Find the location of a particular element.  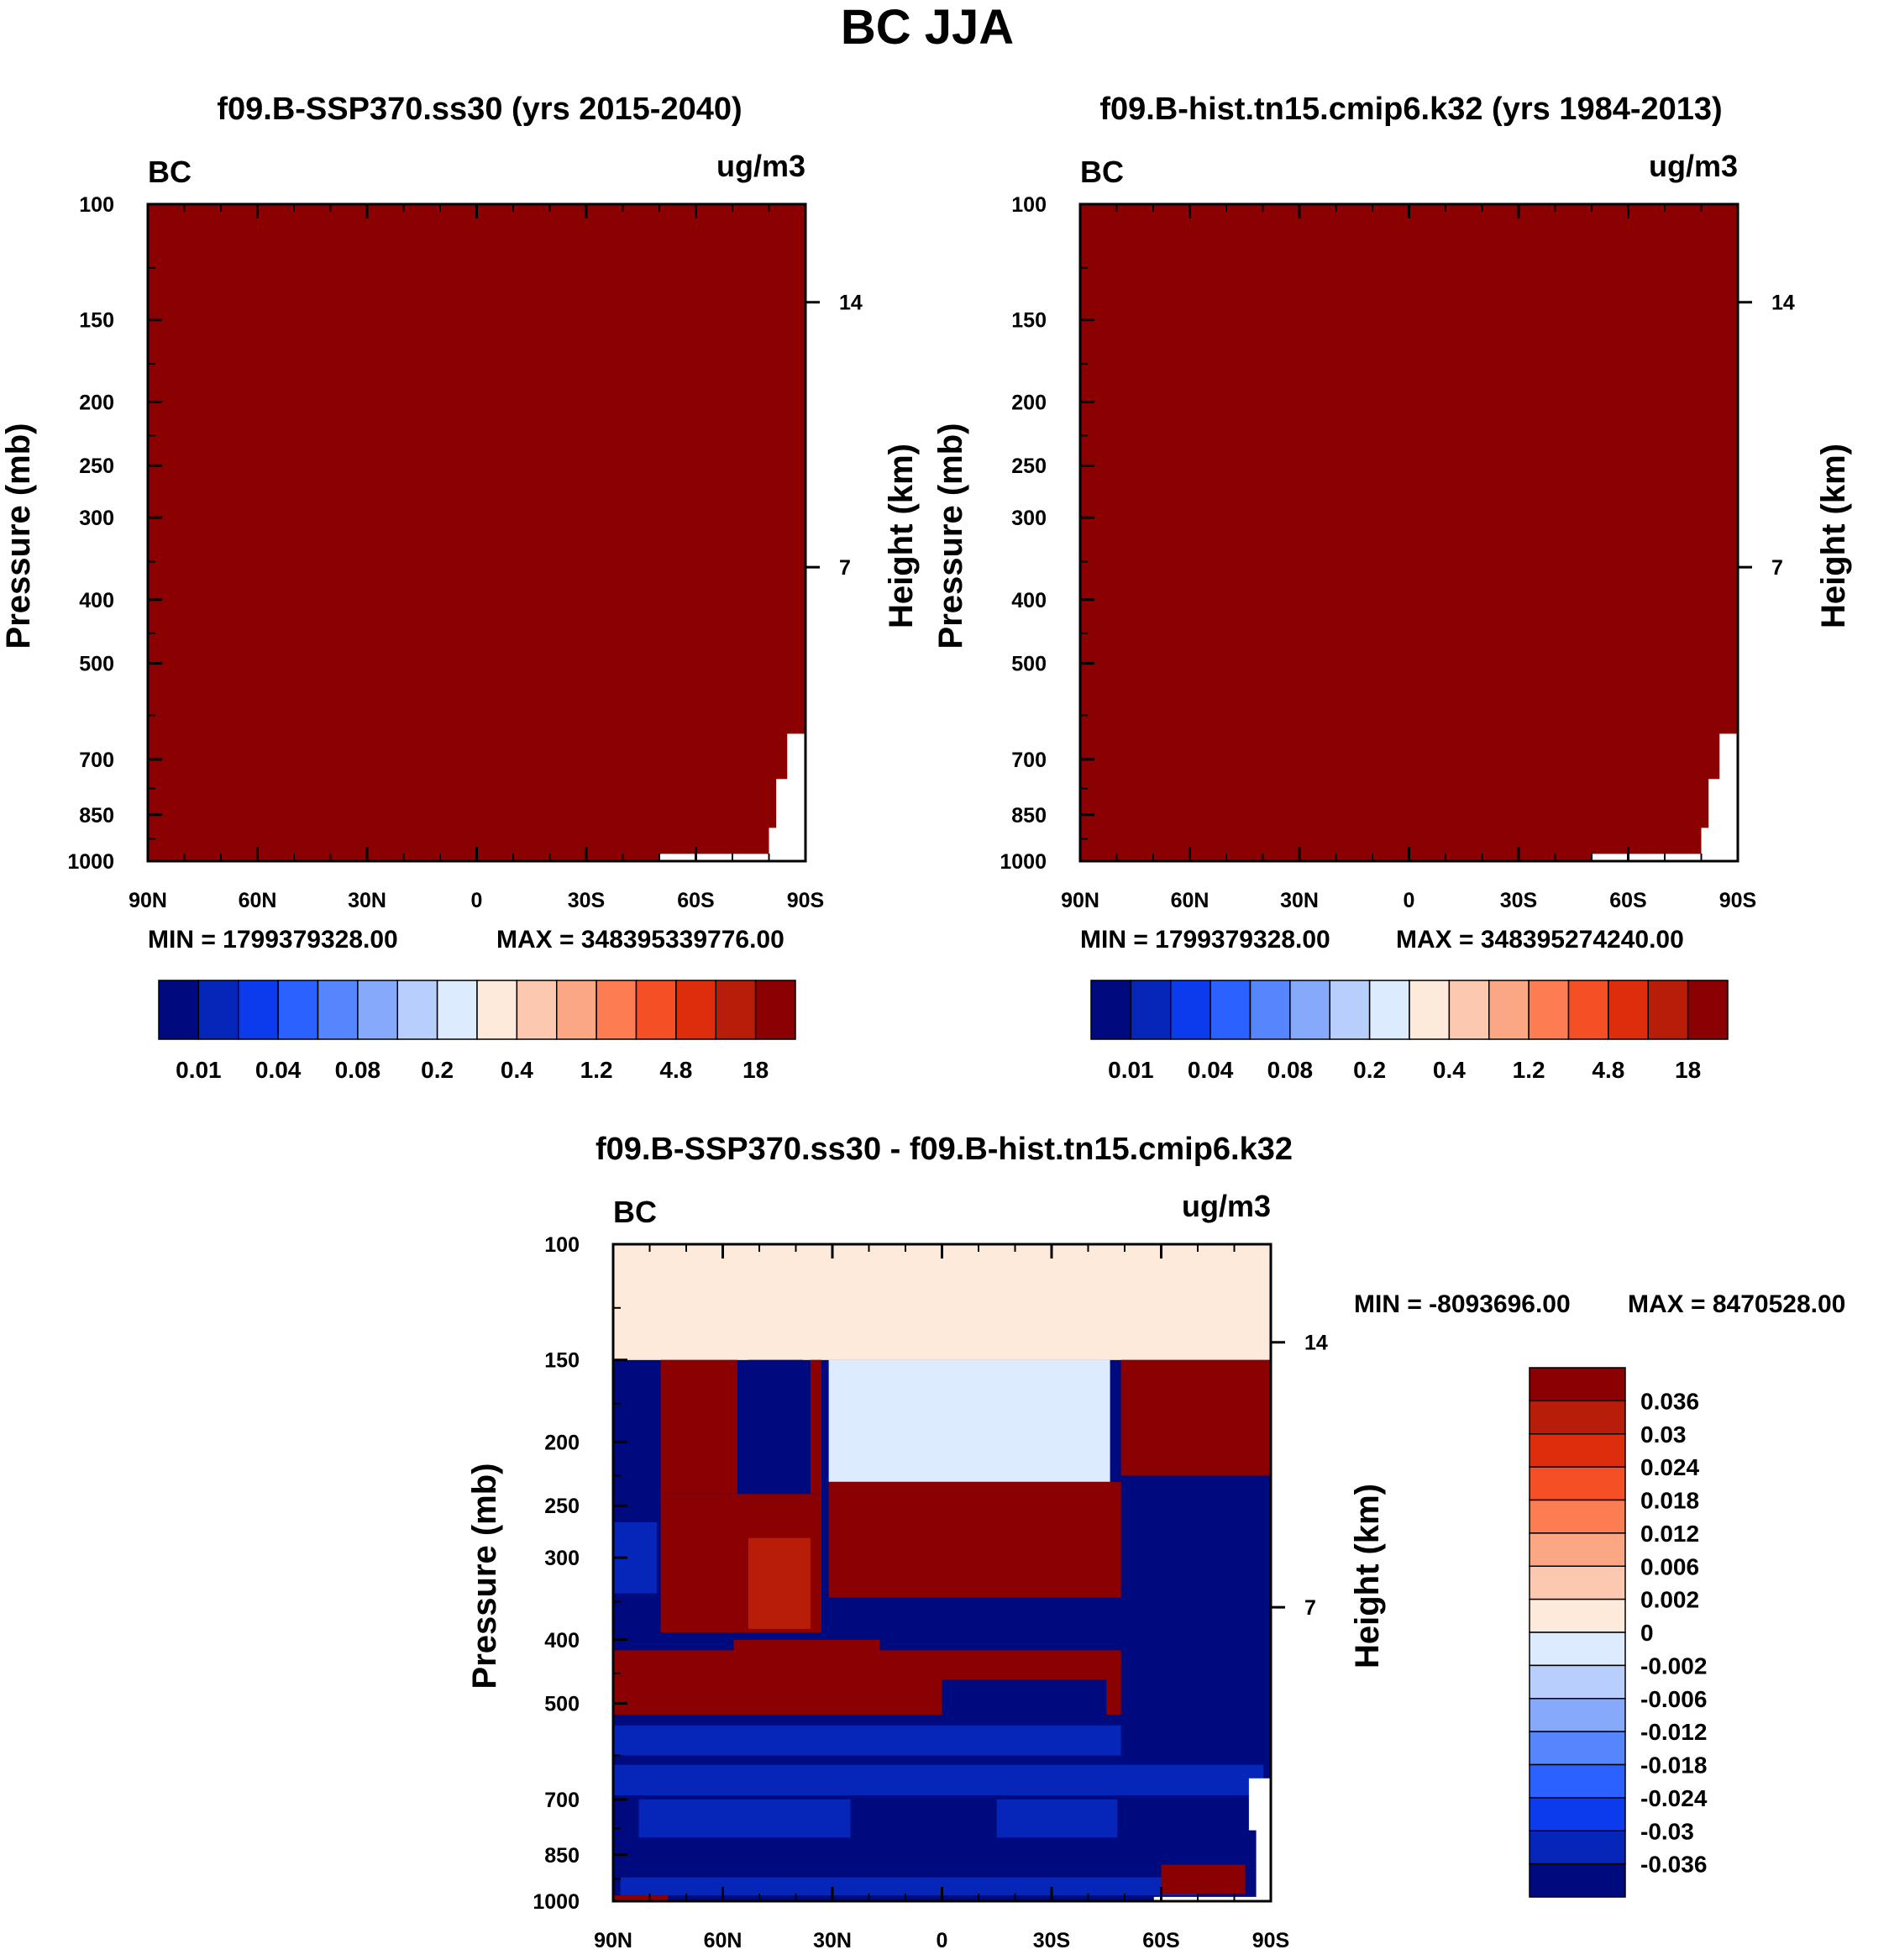

colorbar-label: 4.8 is located at coordinates (675, 1070).